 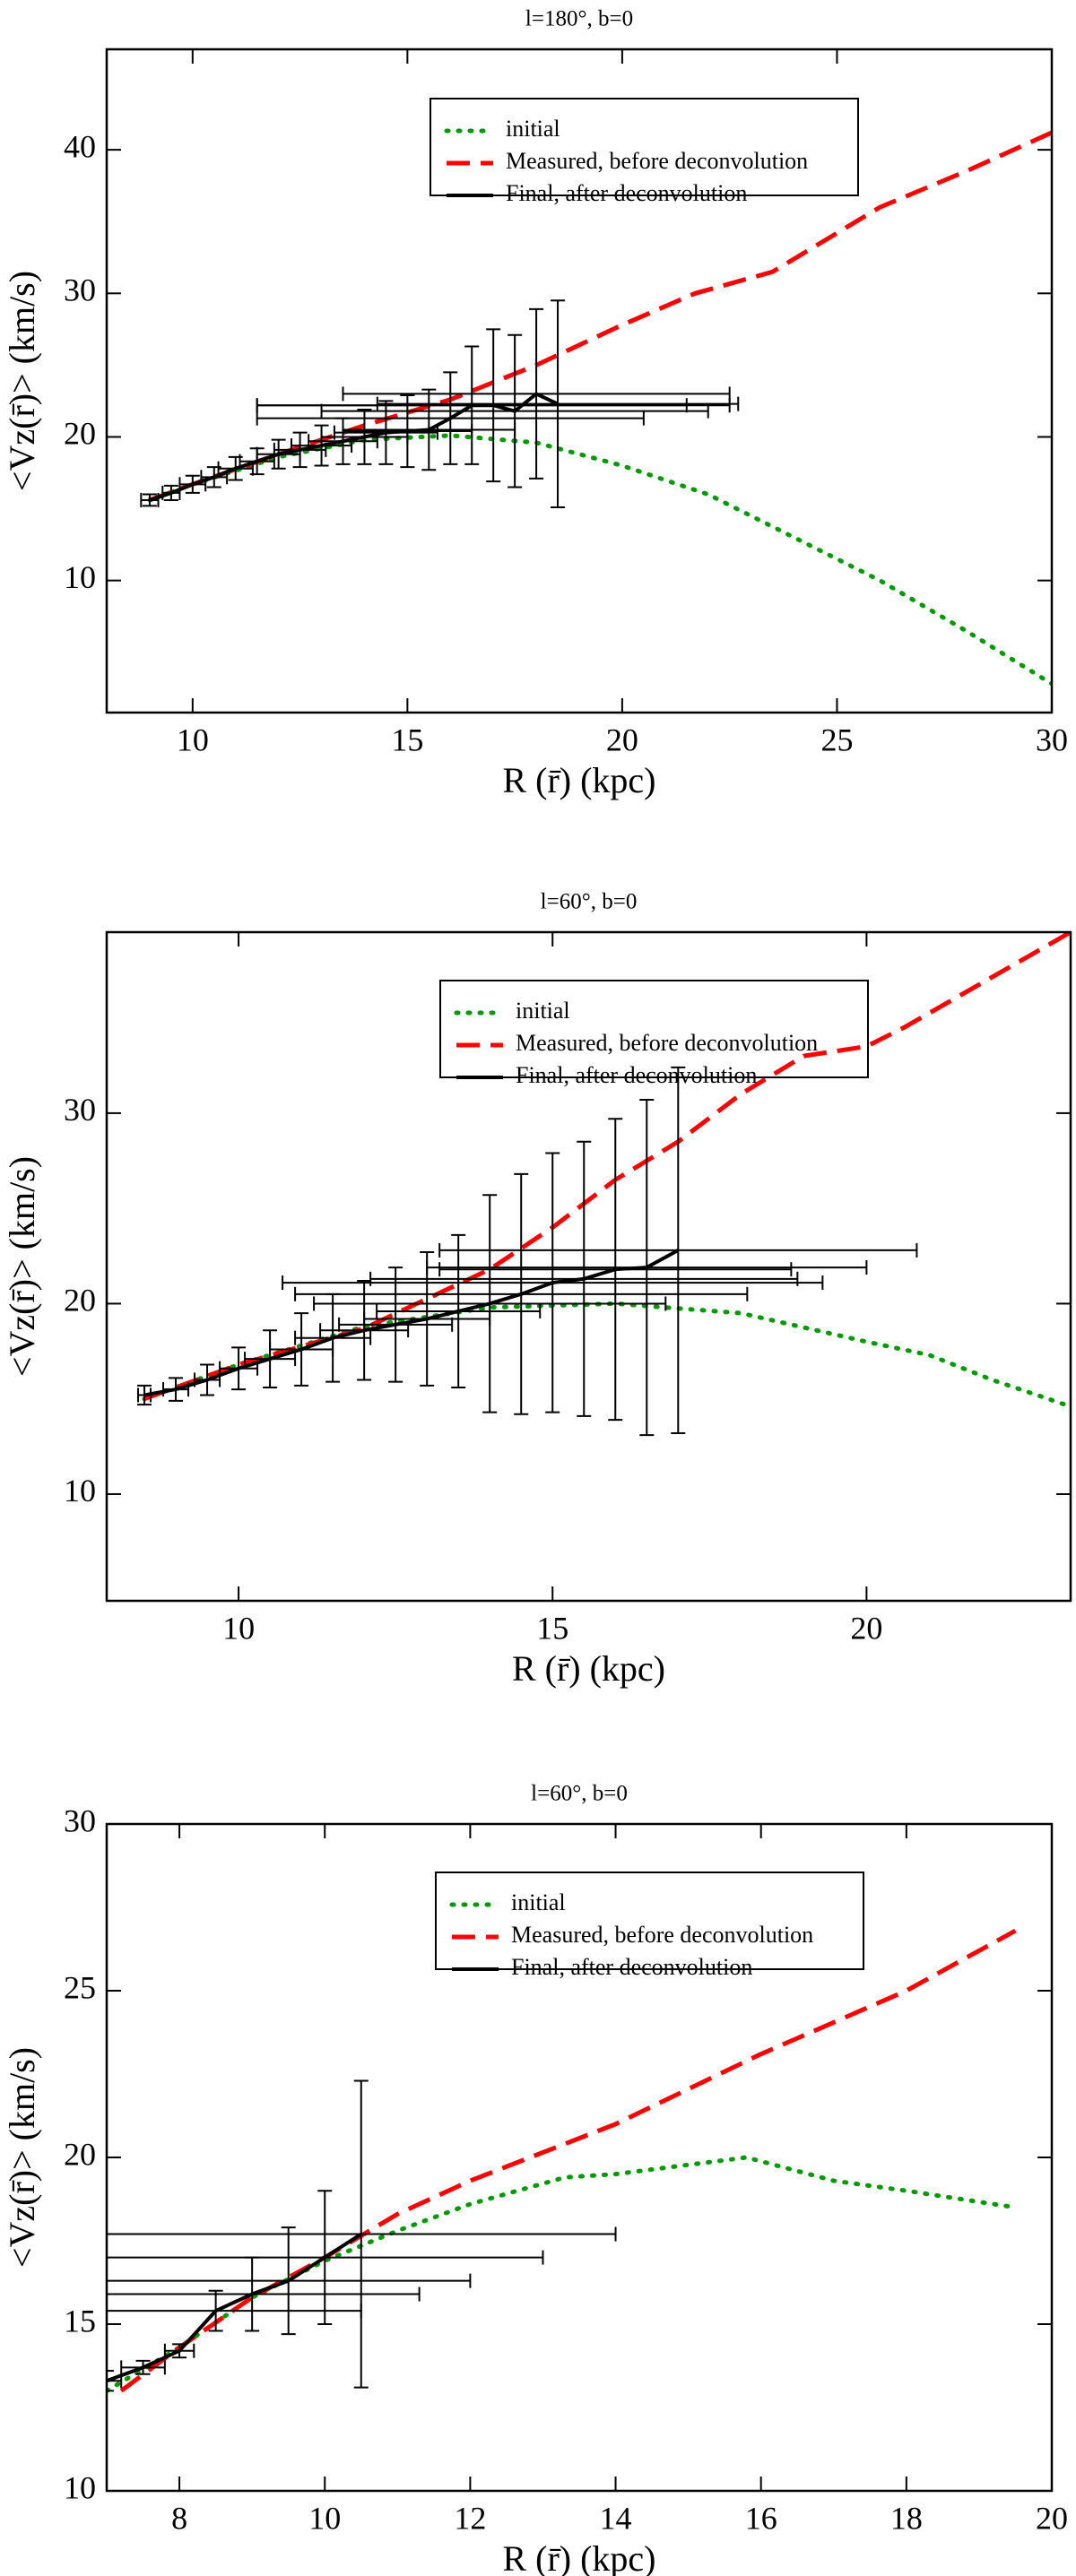 I want to click on chart-title: l=180°, b=0, so click(x=579, y=19).